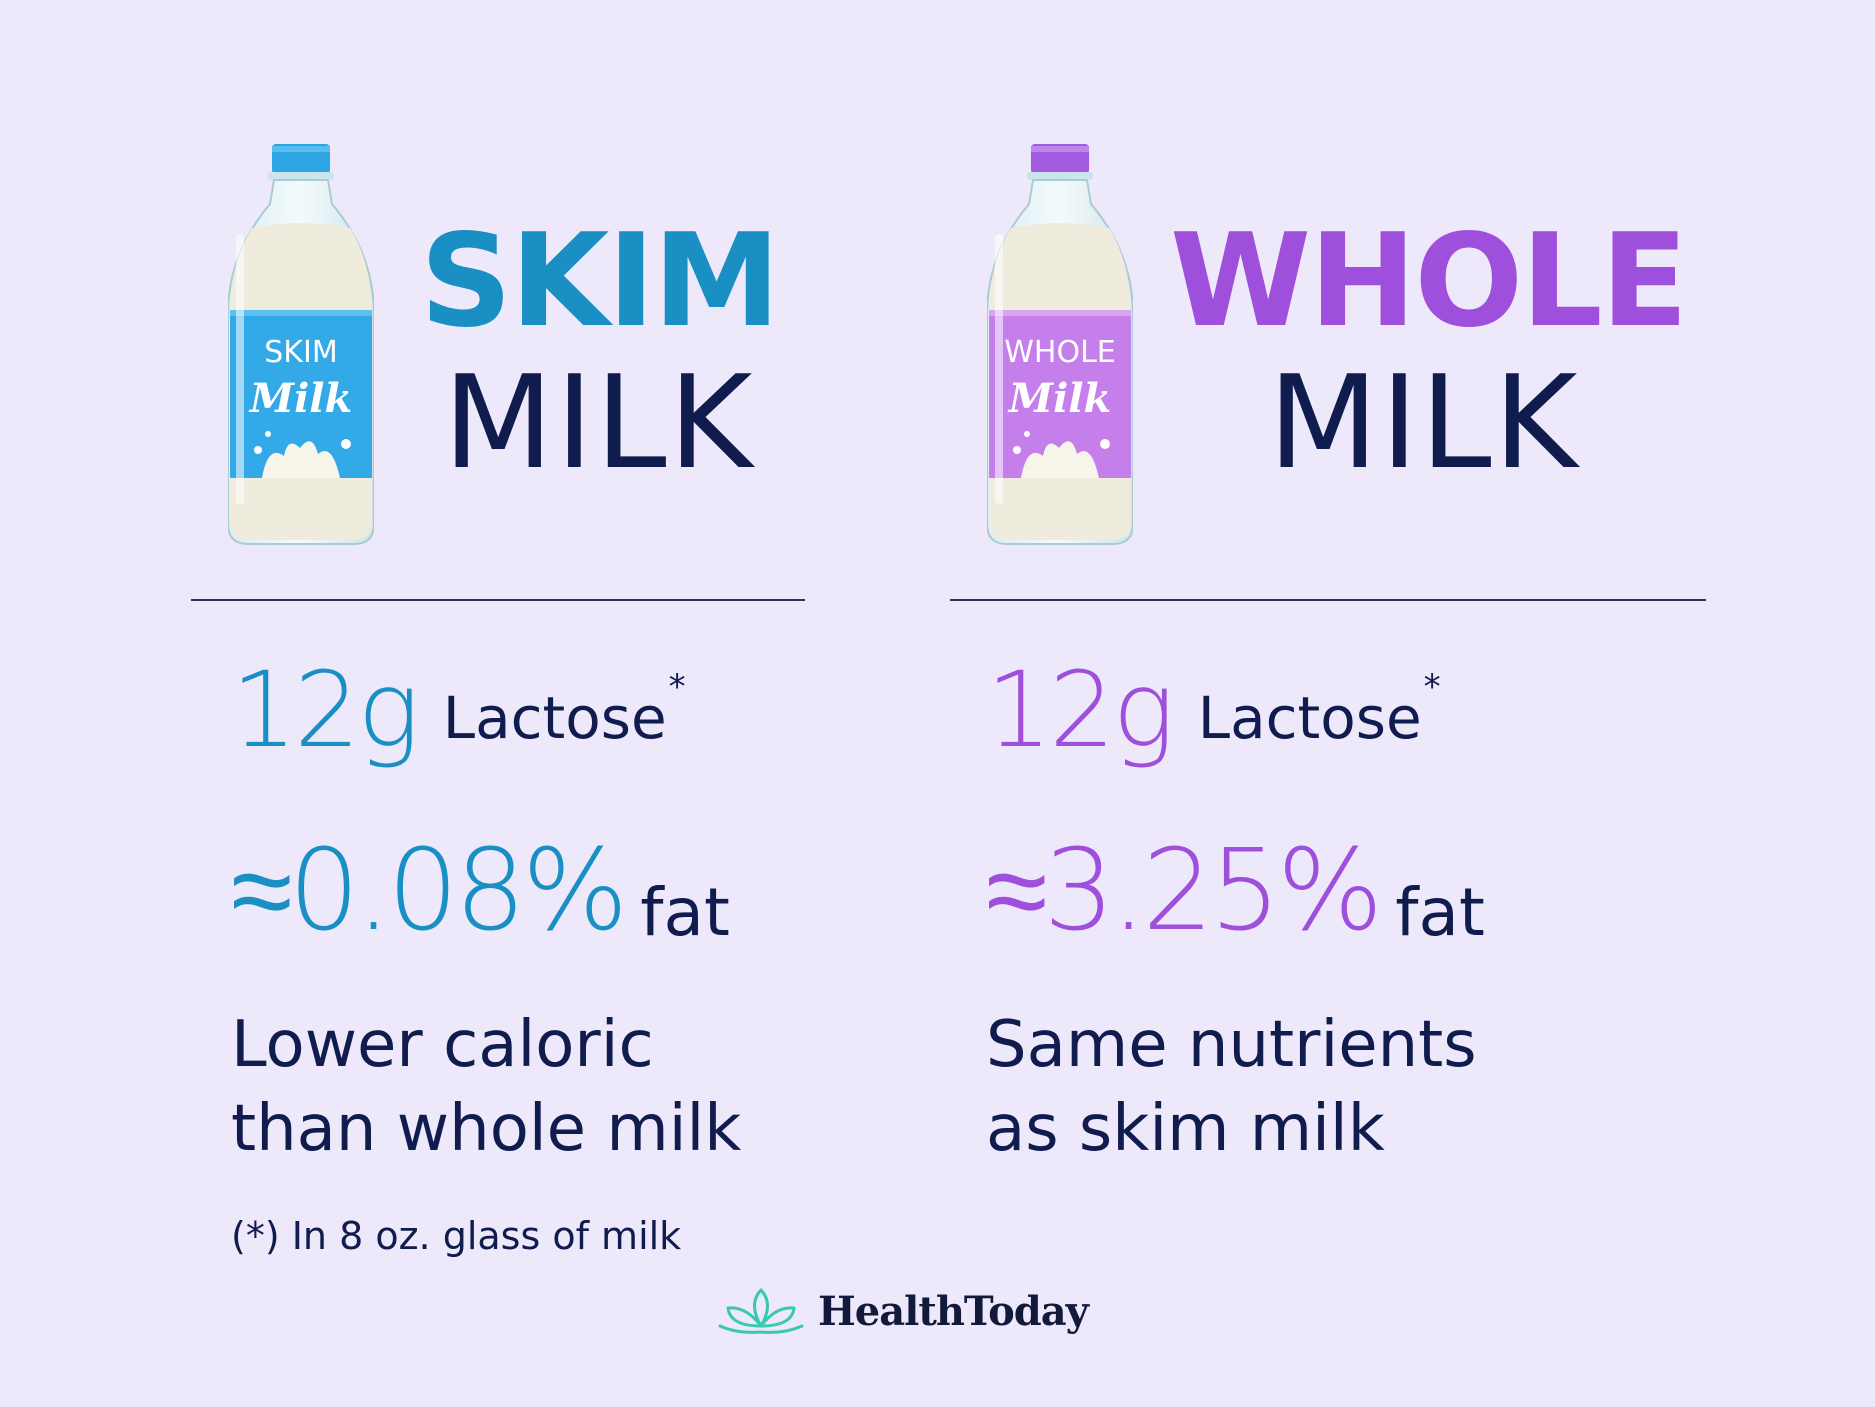 This screenshot has height=1407, width=1875. Describe the element at coordinates (953, 1311) in the screenshot. I see `brand-name: HealthToday` at that location.